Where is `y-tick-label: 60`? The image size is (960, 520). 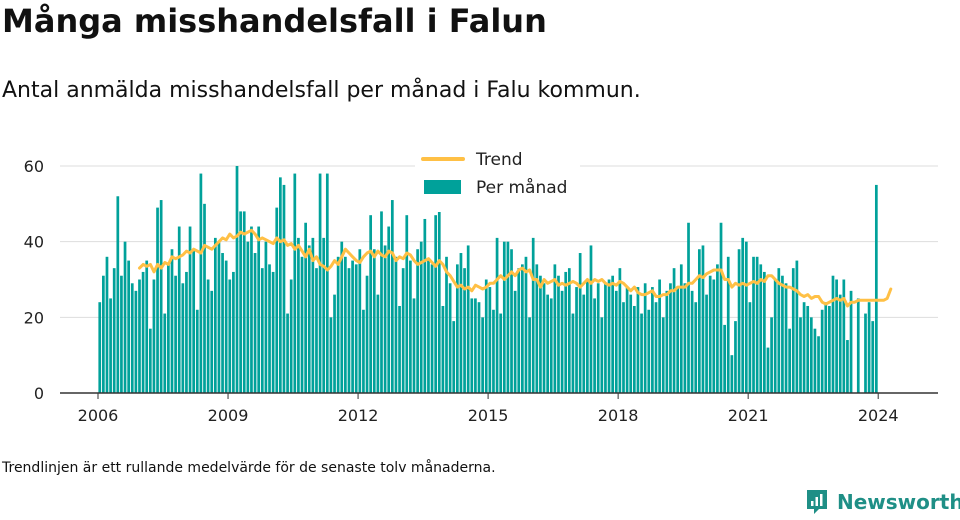
y-tick-label: 60 is located at coordinates (34, 166).